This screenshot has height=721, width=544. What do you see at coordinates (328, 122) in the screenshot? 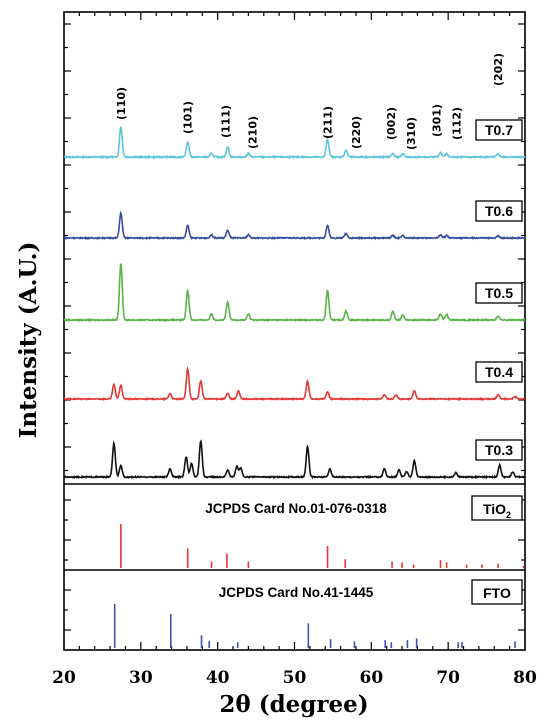
I see `hkl-label: (211)` at bounding box center [328, 122].